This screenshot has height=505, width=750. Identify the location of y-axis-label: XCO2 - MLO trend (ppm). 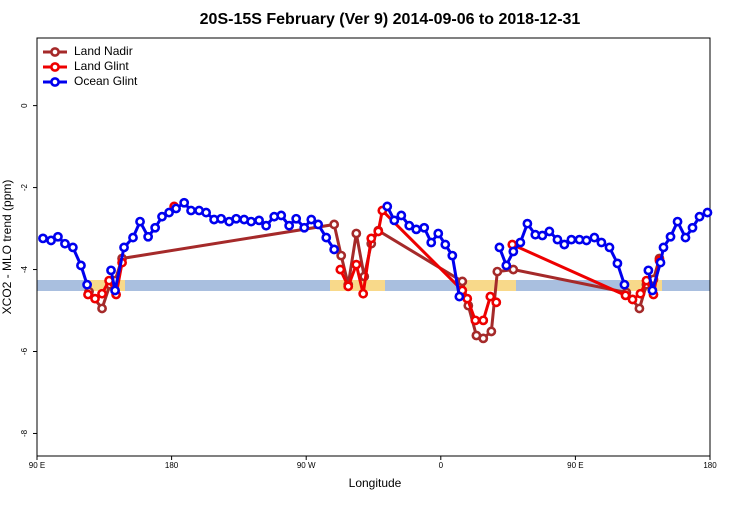
(7, 247).